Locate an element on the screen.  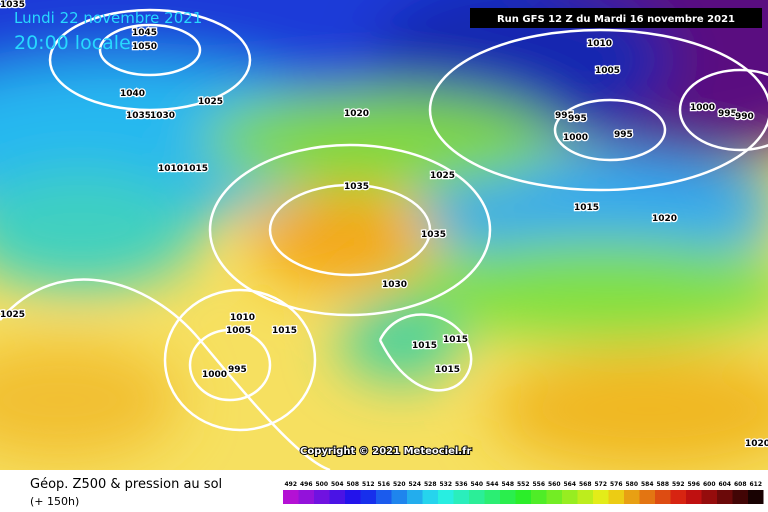
run-box is located at coordinates (616, 18).